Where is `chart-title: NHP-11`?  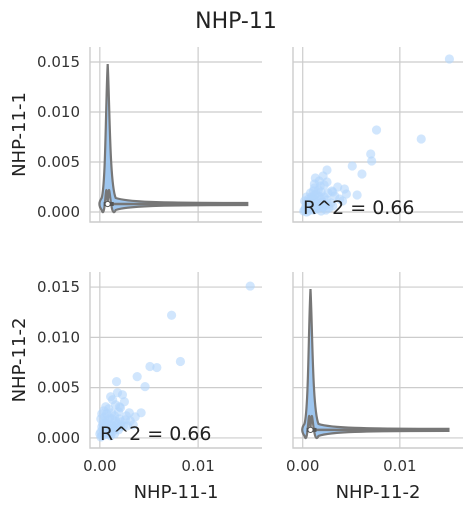
chart-title: NHP-11 is located at coordinates (236, 21).